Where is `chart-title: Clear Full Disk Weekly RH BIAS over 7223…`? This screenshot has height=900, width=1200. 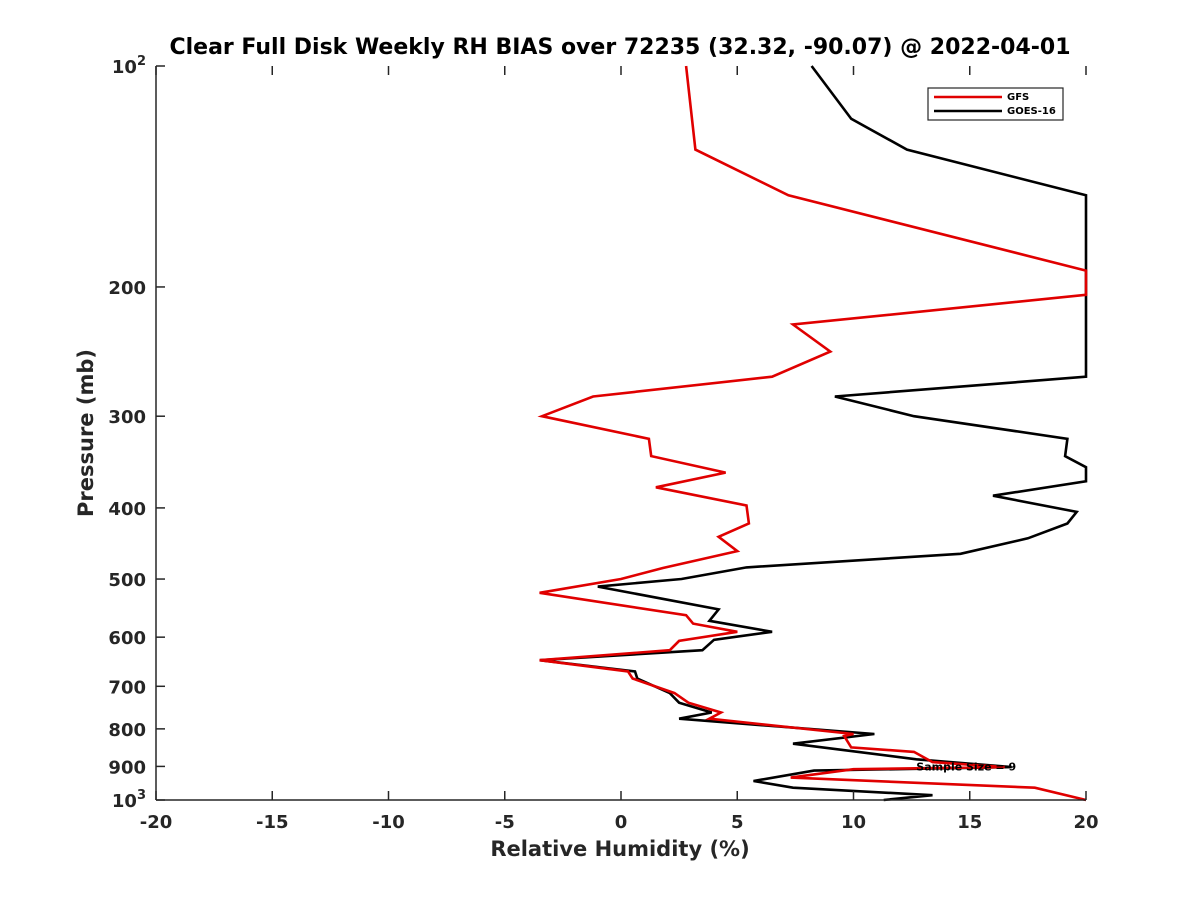
chart-title: Clear Full Disk Weekly RH BIAS over 7223… is located at coordinates (619, 47).